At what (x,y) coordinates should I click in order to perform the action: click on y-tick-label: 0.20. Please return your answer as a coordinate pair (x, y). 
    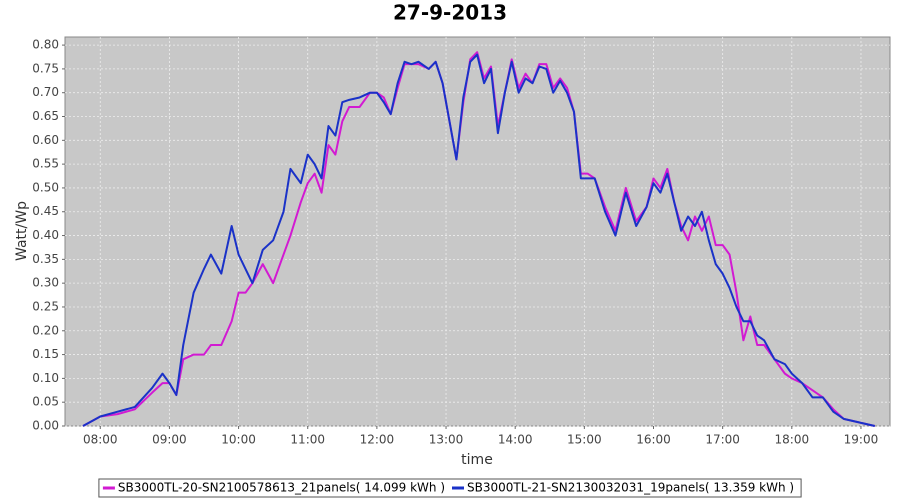
    Looking at the image, I should click on (45, 330).